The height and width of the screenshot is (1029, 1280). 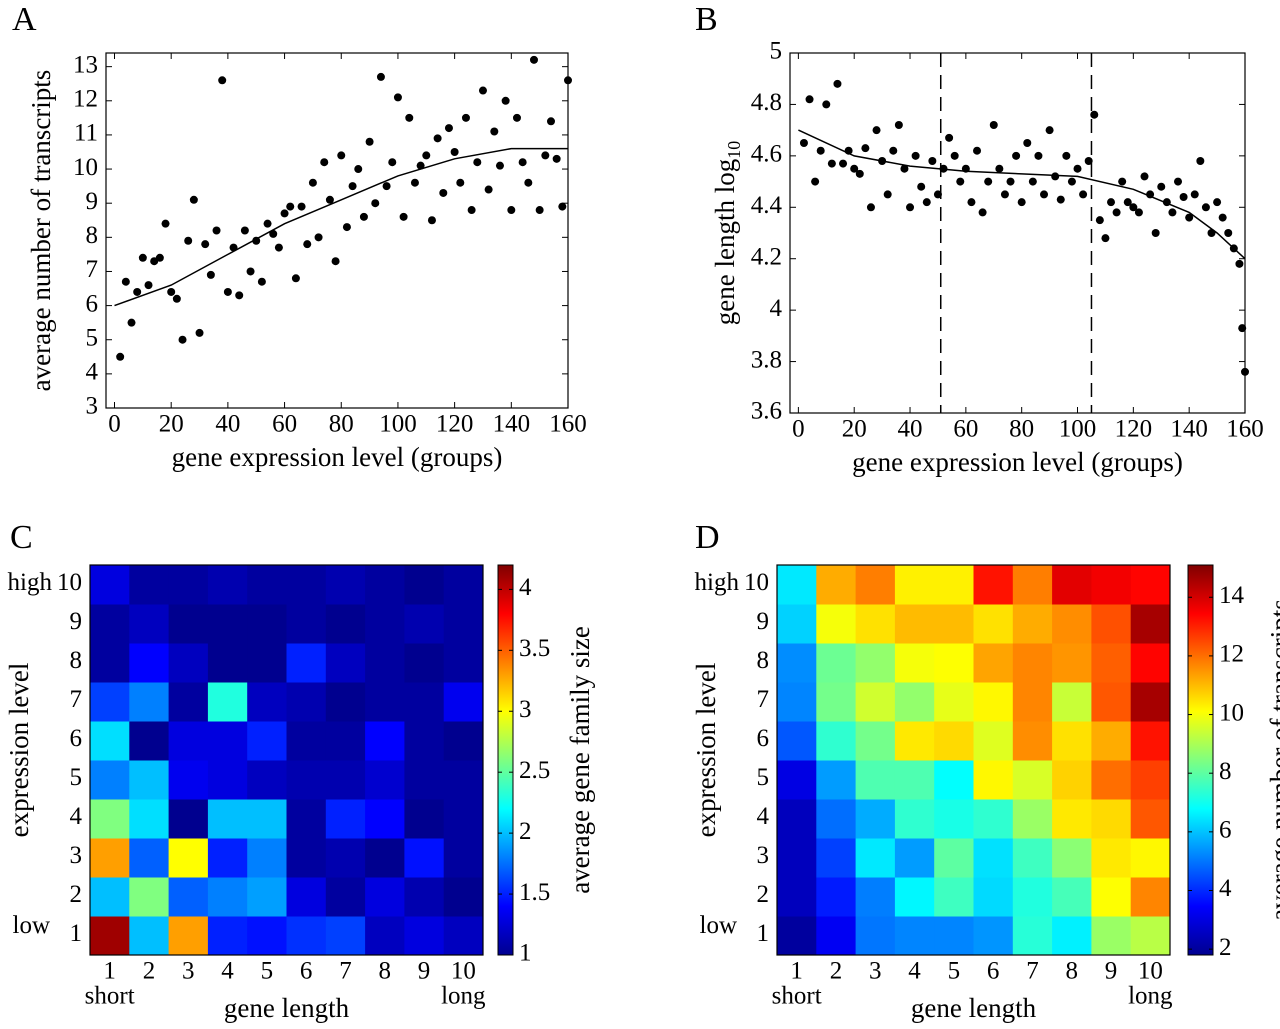 I want to click on x-tick-label: 10, so click(x=1150, y=971).